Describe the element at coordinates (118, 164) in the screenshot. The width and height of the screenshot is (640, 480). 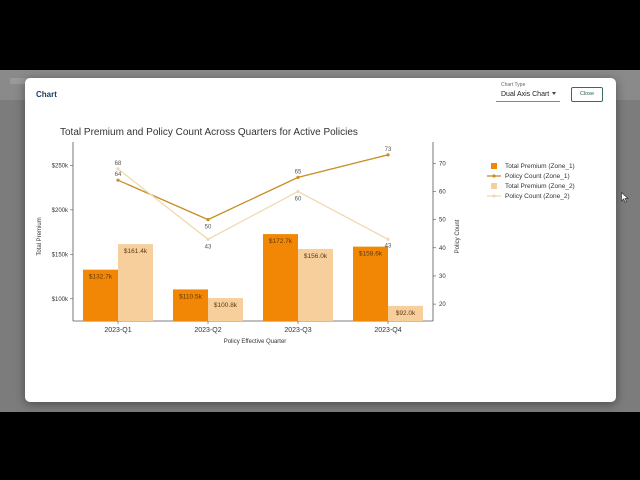
I see `line-data-label: 68` at that location.